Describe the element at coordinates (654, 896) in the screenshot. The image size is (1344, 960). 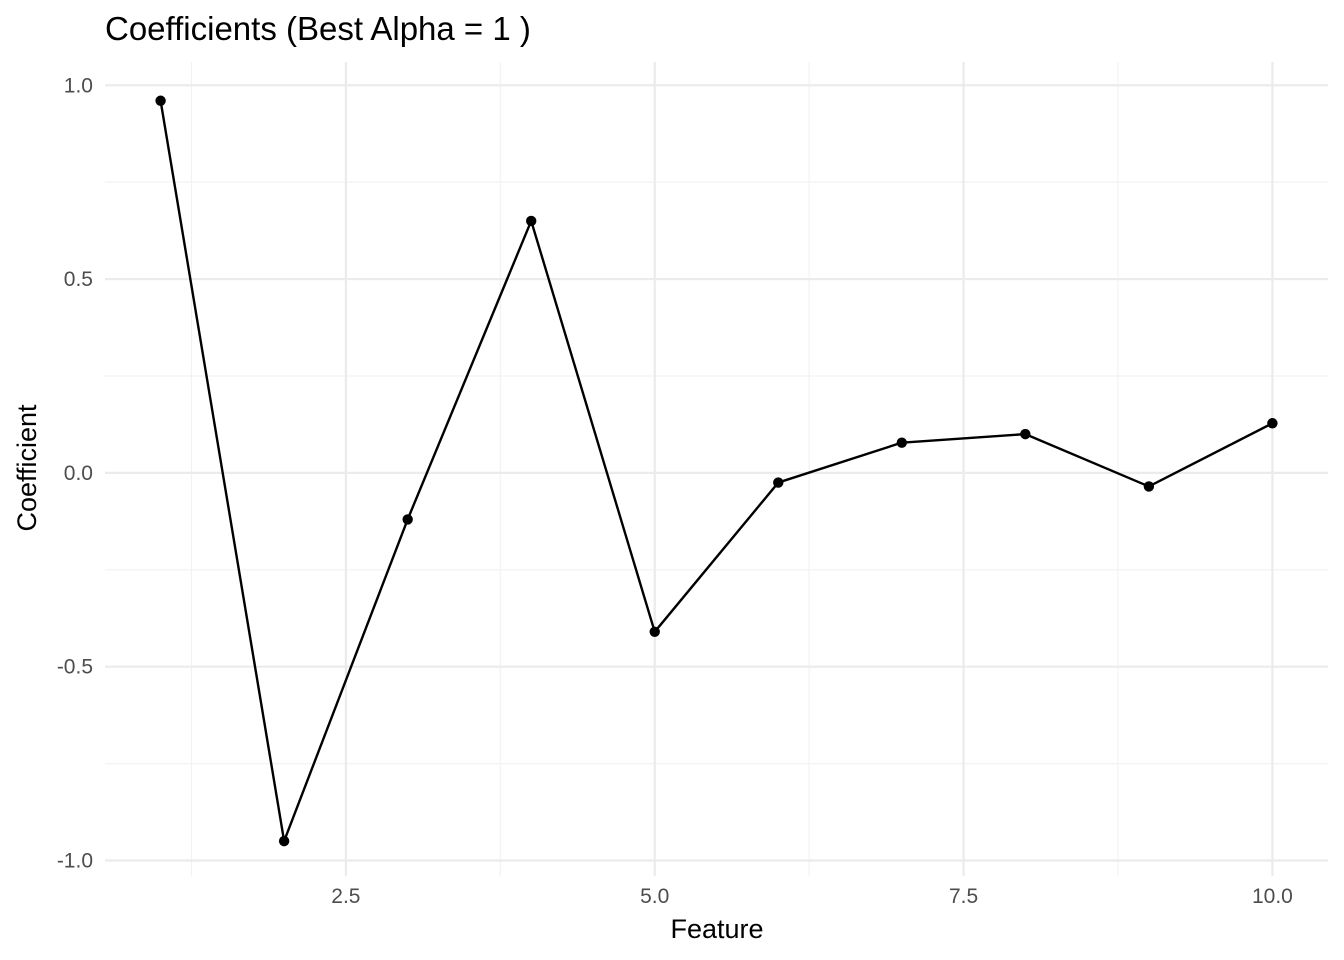
I see `x-tick-label-1: 5.0` at that location.